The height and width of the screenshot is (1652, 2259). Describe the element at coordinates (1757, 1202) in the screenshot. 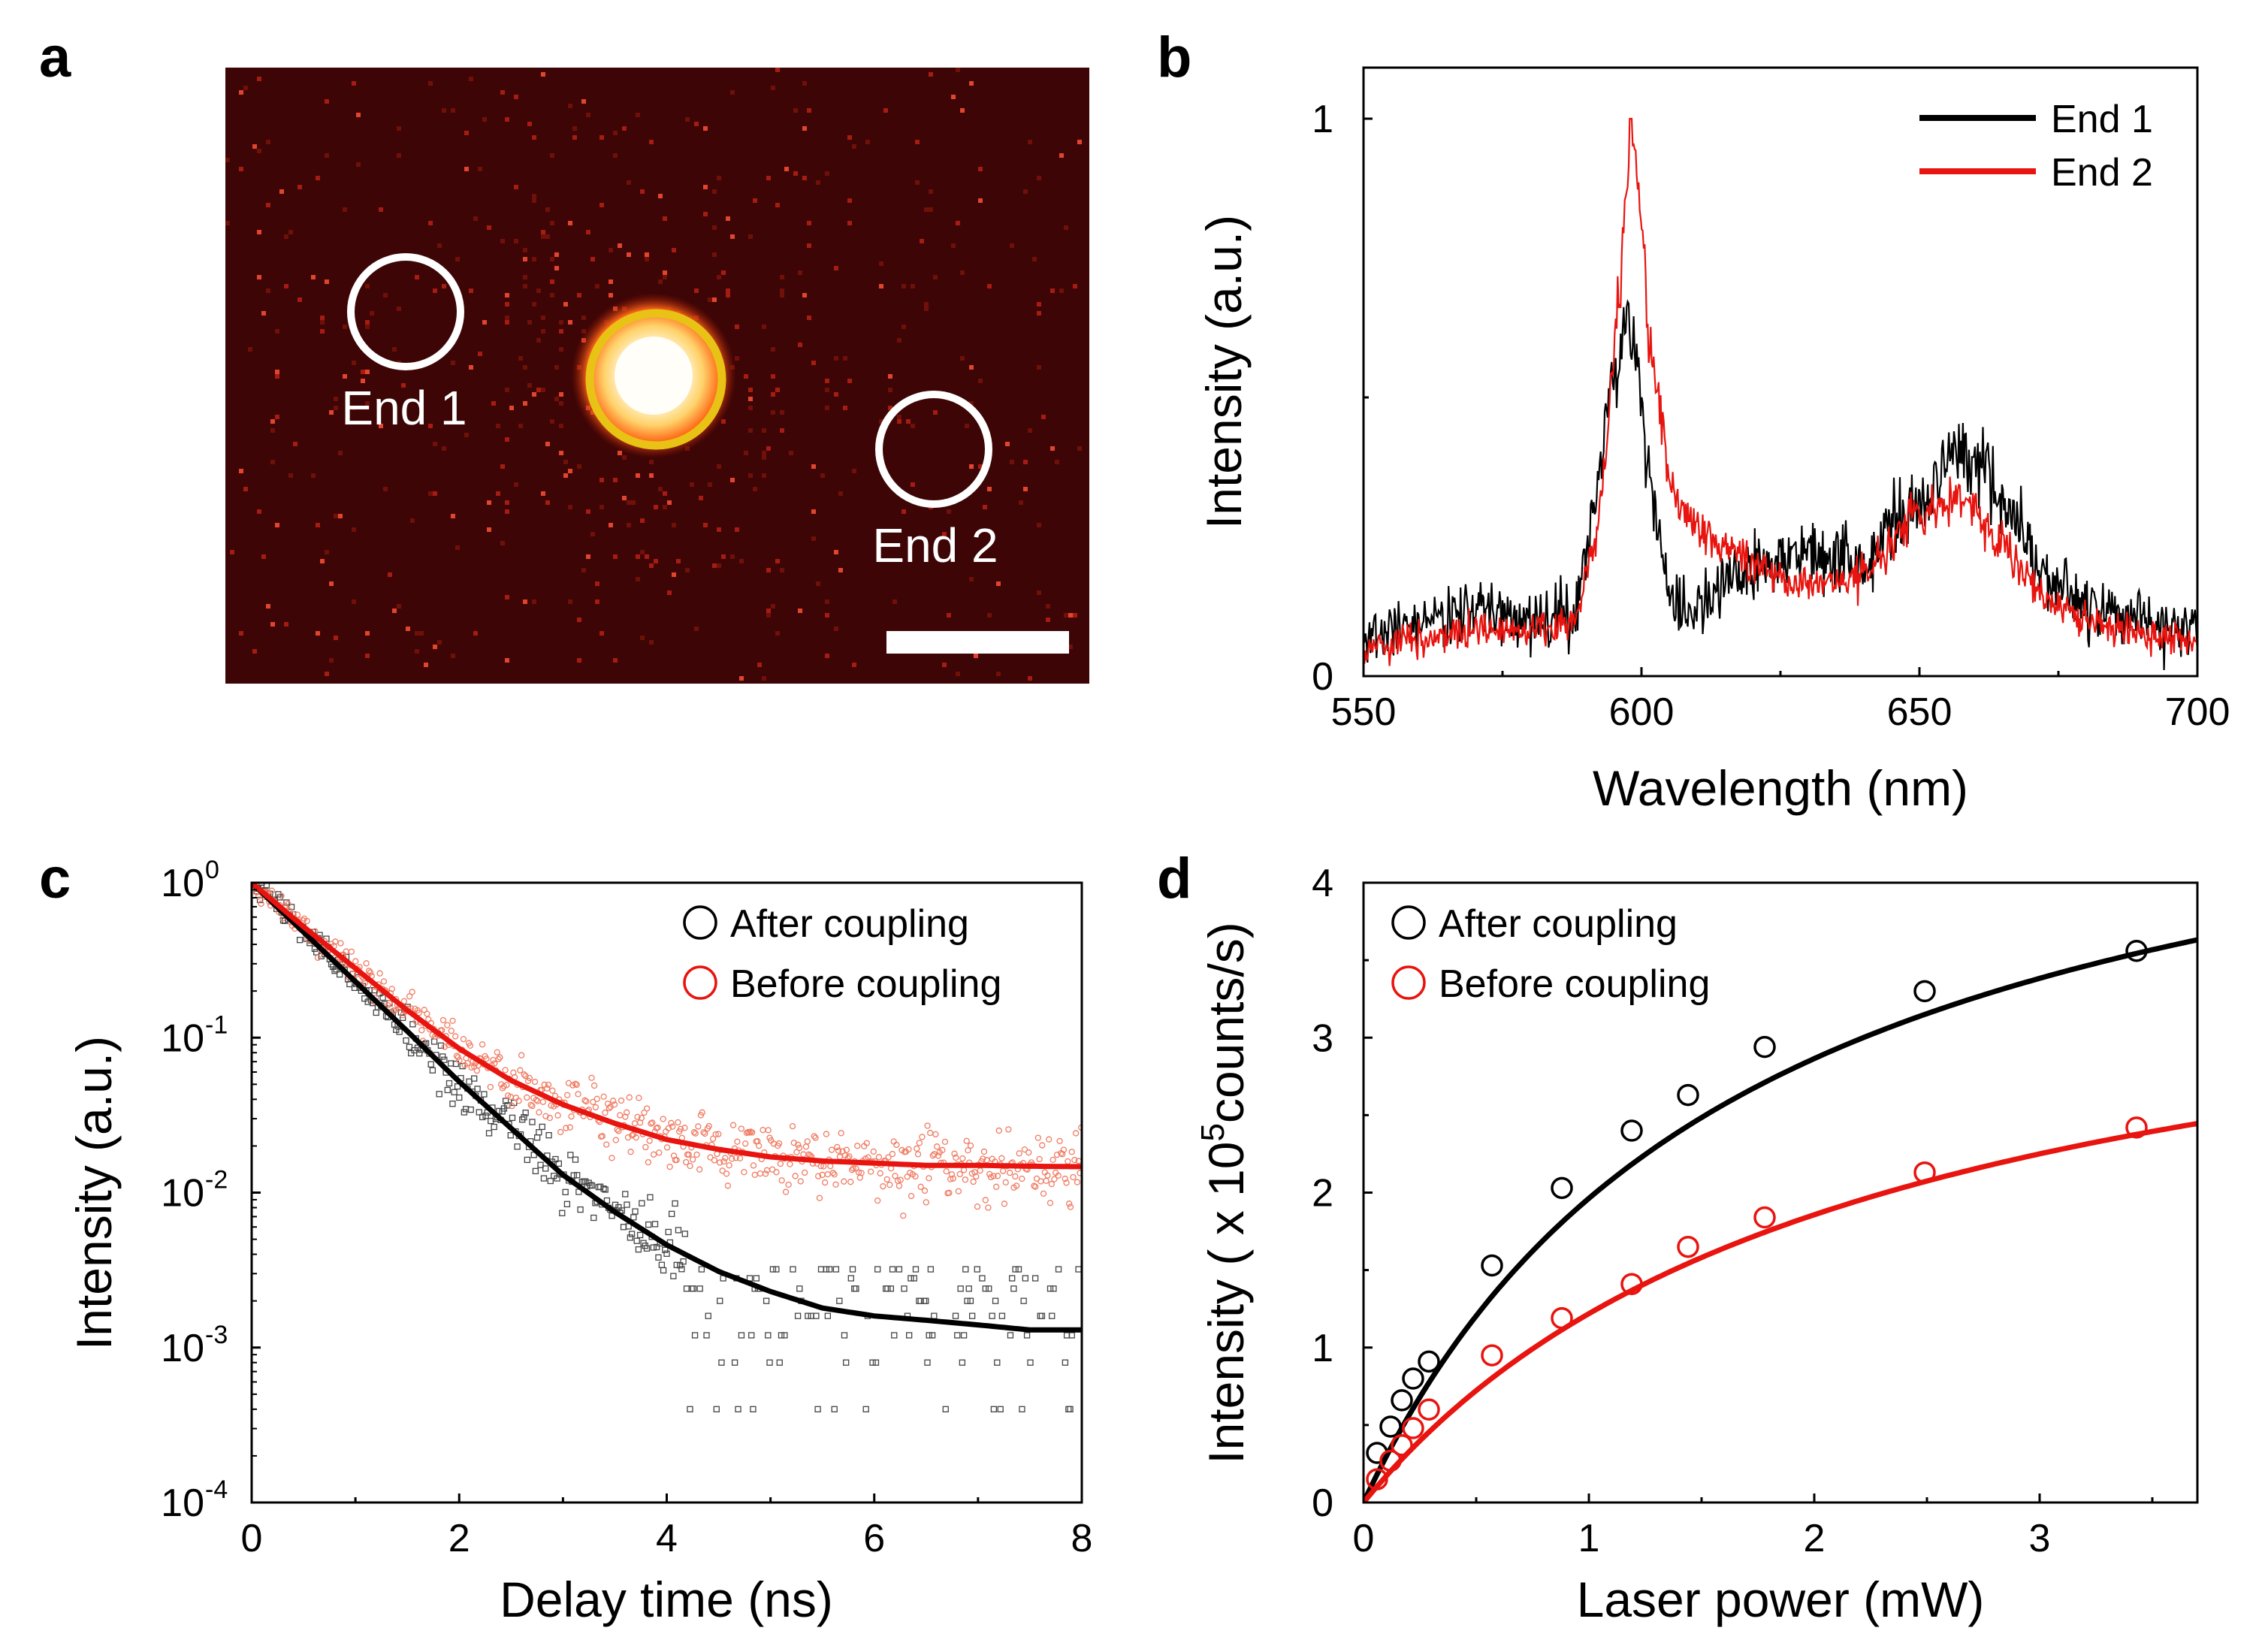

I see `power-points-after` at that location.